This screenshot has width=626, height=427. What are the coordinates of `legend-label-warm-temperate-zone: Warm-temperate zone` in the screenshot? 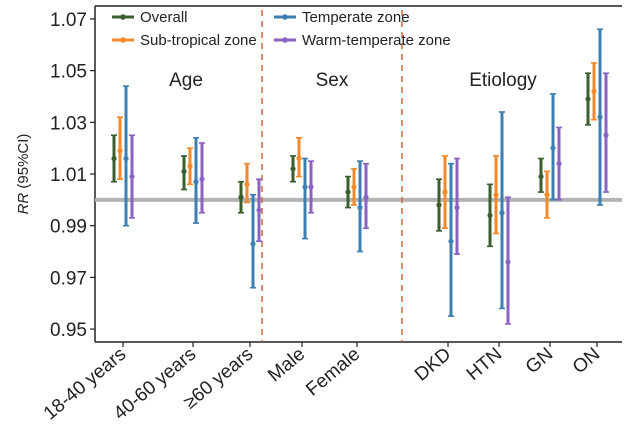 It's located at (376, 40).